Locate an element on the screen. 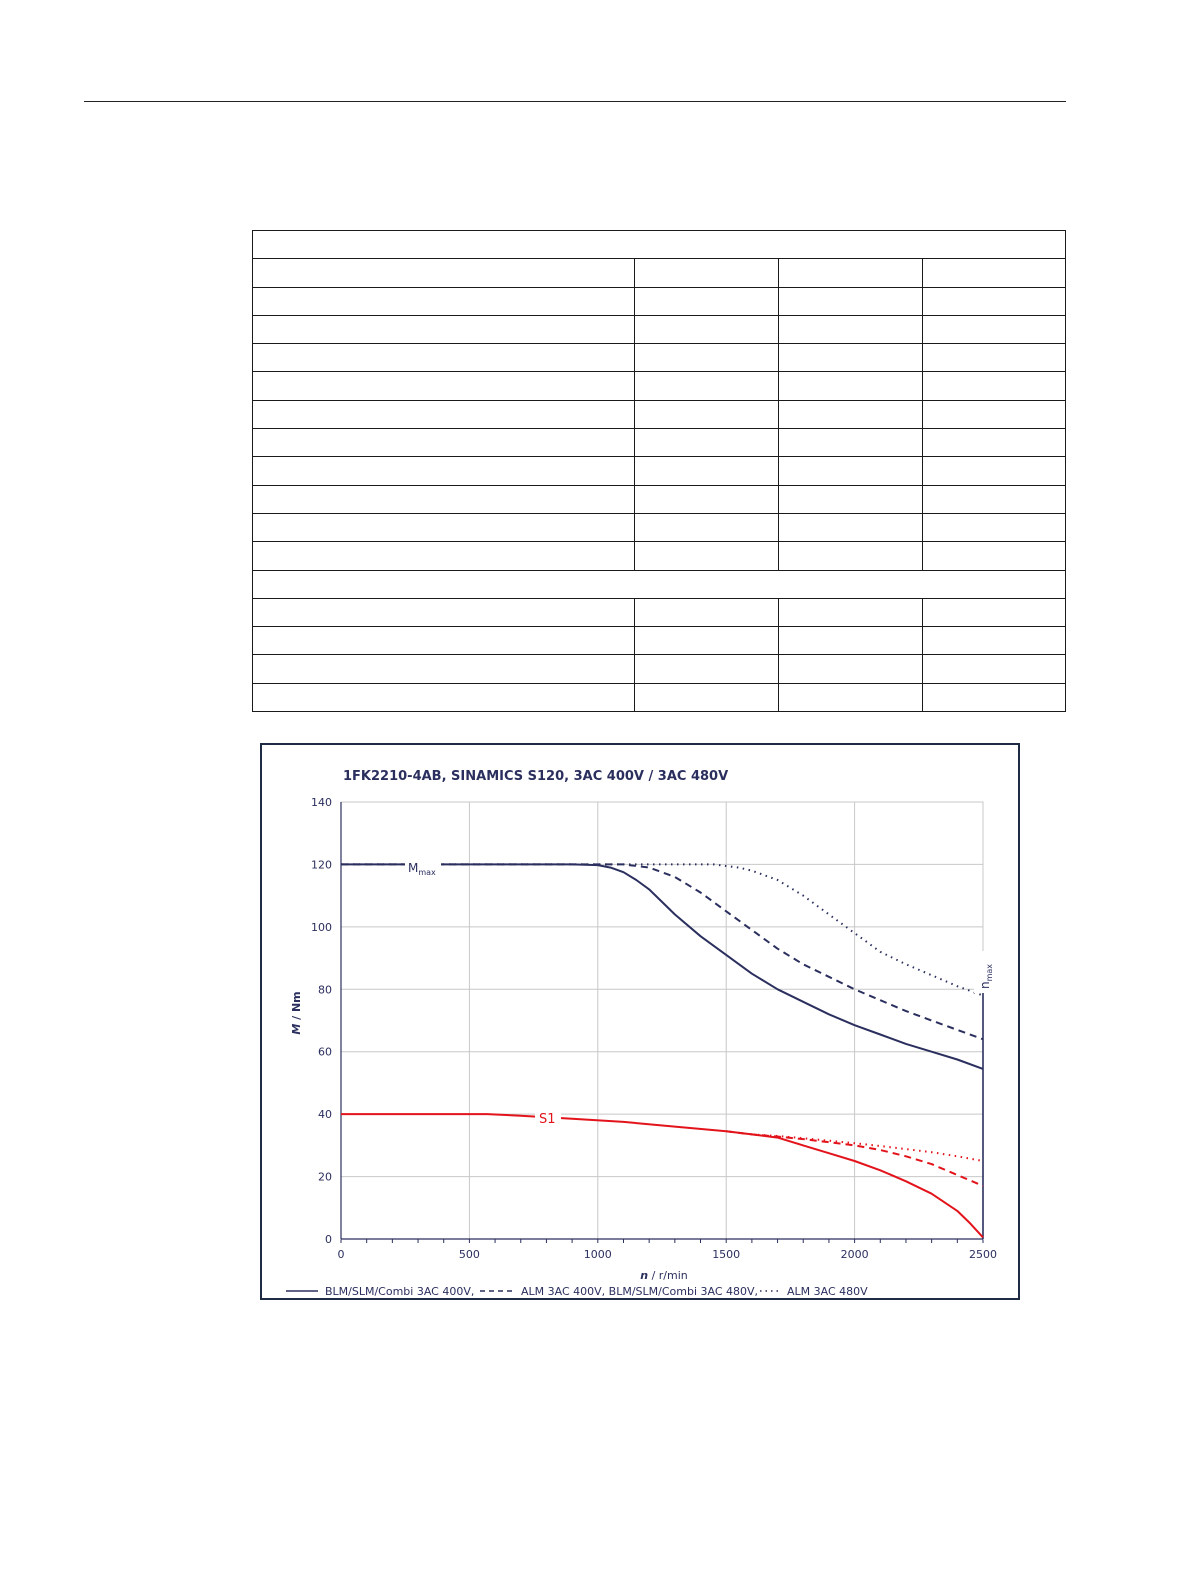 This screenshot has width=1191, height=1587. mmax-label-bg is located at coordinates (423, 865).